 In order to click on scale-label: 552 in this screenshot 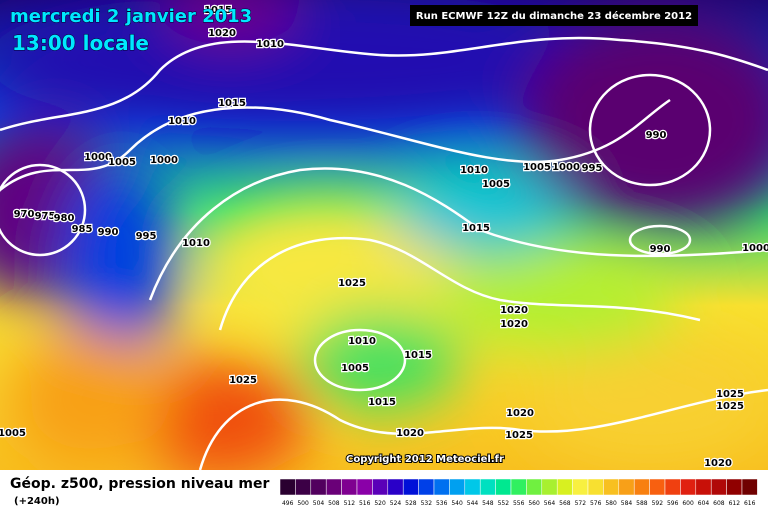, I will do `click(504, 503)`.